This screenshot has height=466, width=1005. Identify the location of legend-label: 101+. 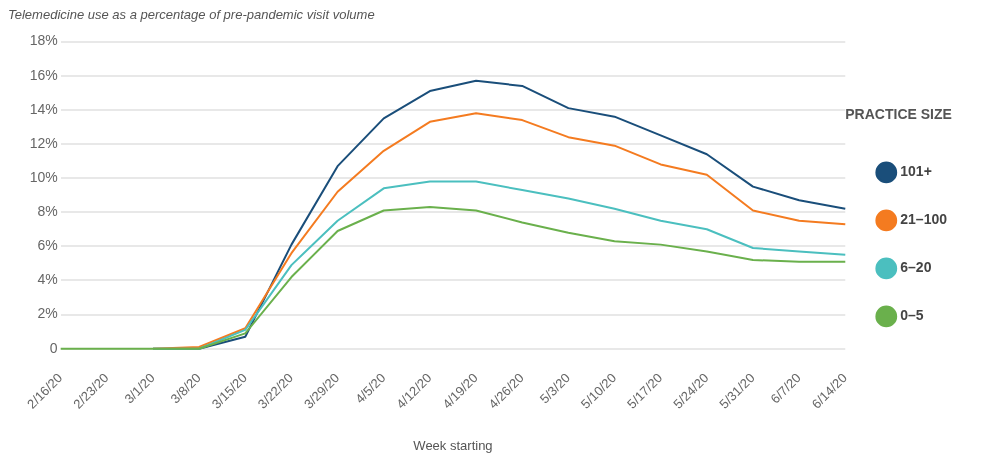
(916, 171).